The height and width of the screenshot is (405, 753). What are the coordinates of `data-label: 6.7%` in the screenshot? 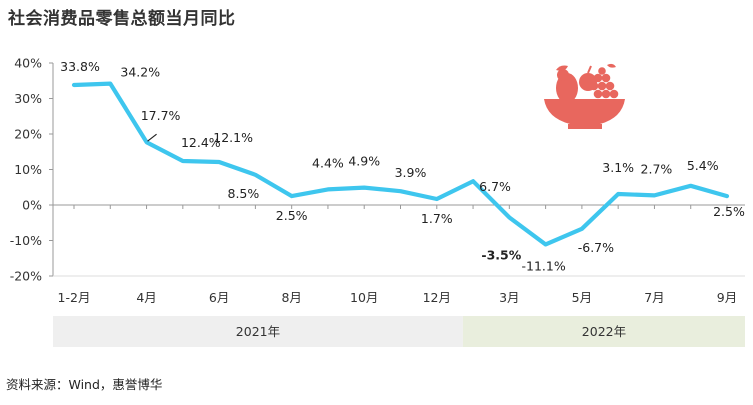 It's located at (495, 186).